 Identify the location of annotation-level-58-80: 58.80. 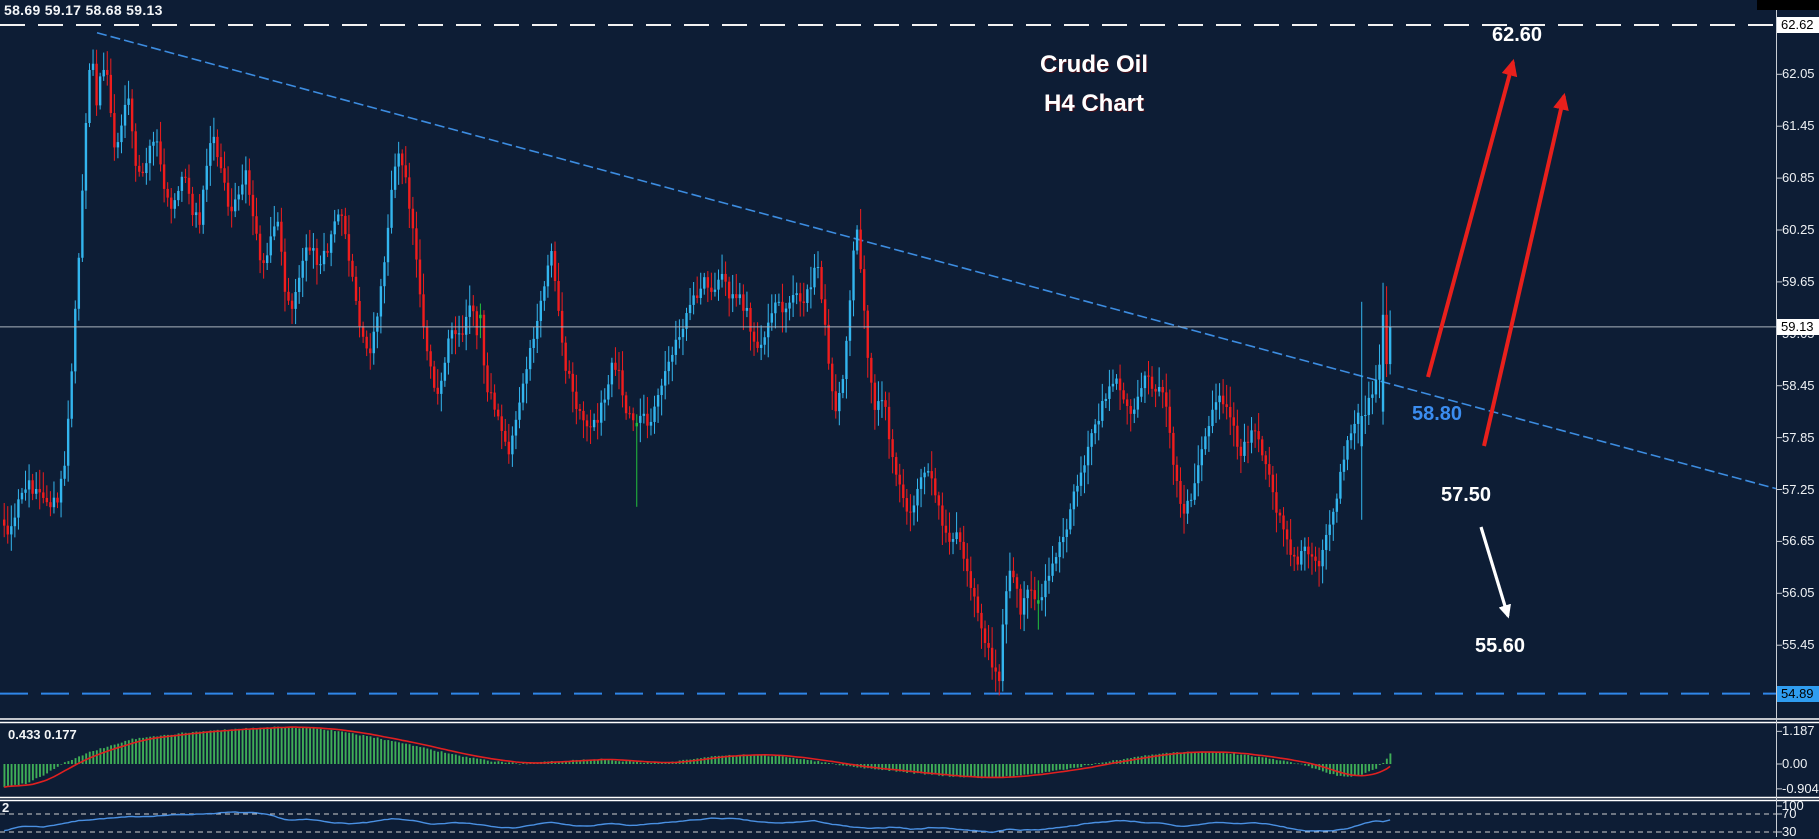
(1437, 414).